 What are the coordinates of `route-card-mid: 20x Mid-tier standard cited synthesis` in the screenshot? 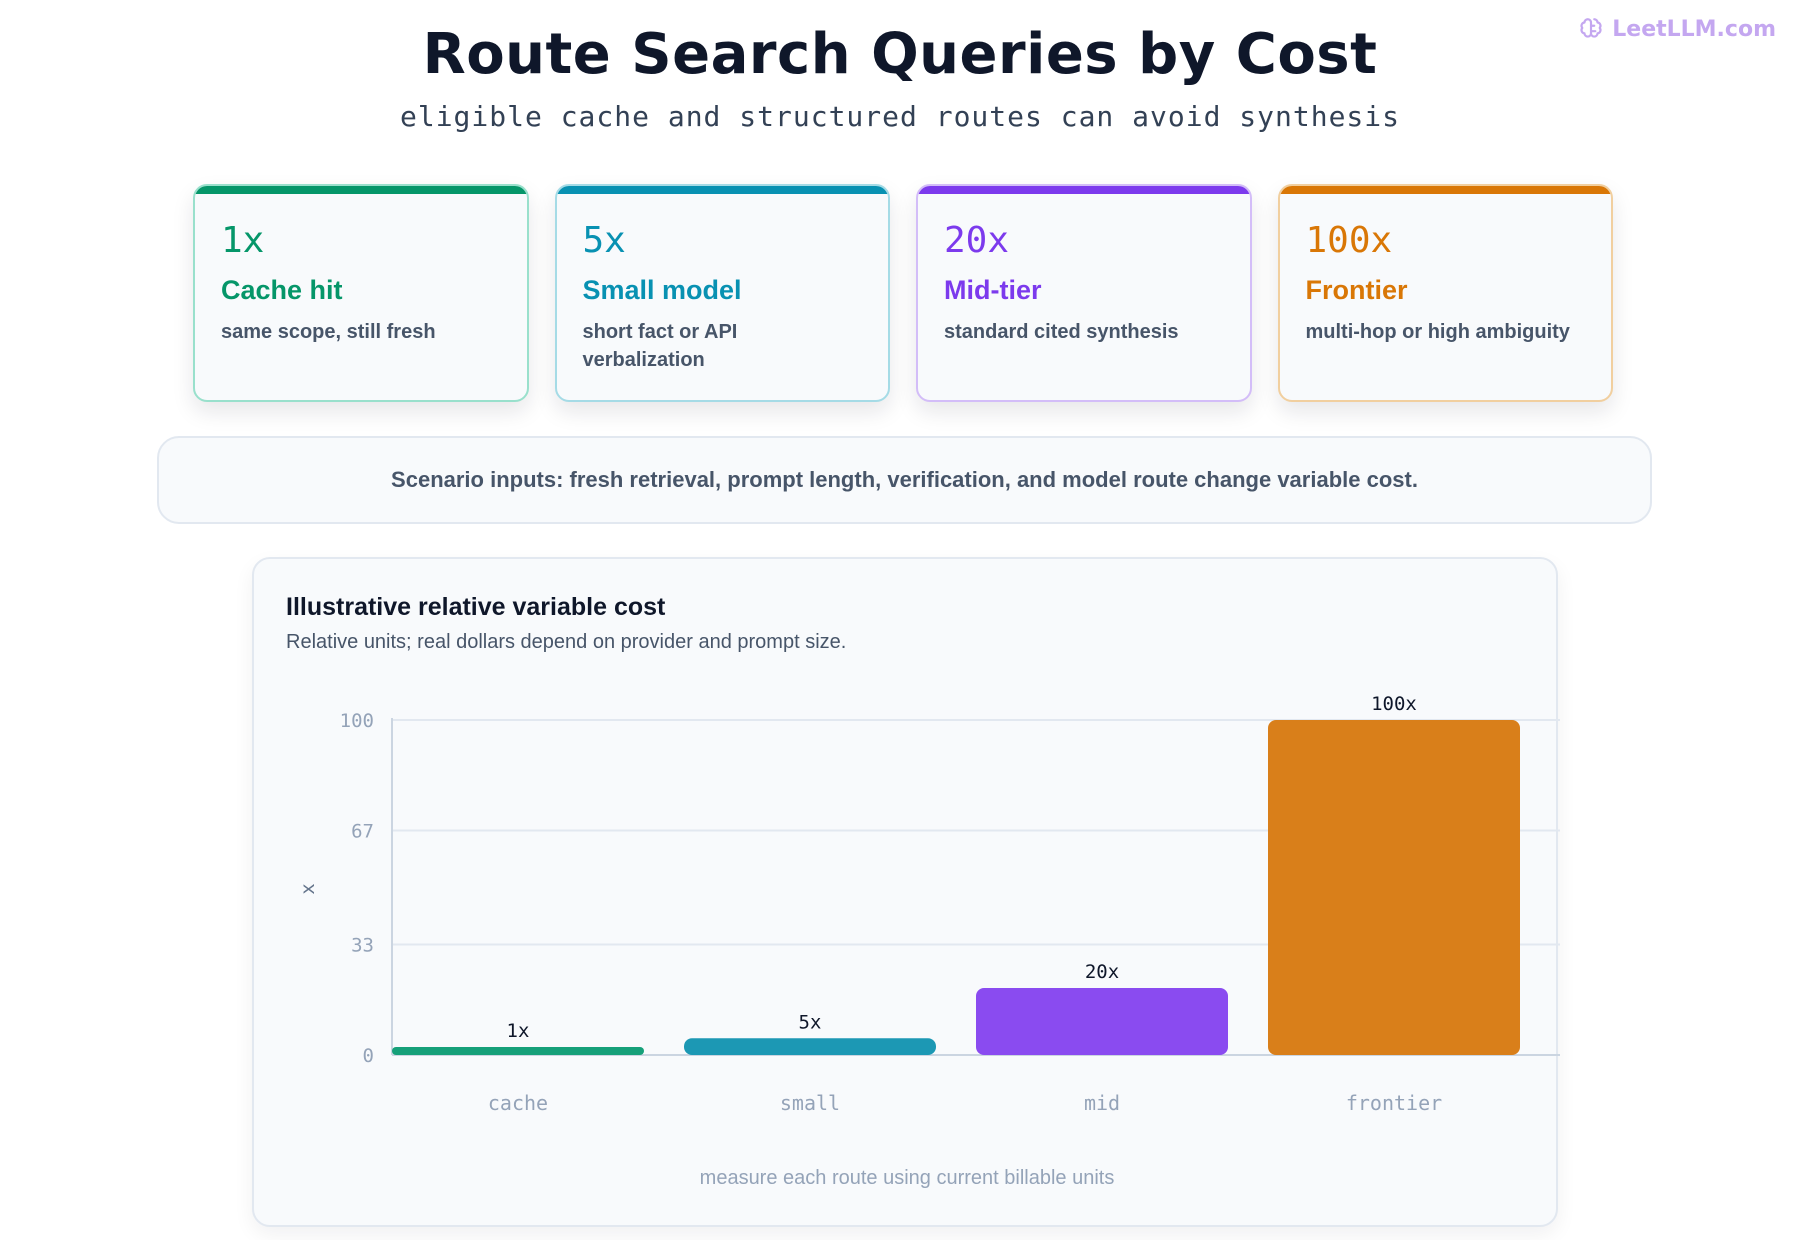 It's located at (1084, 293).